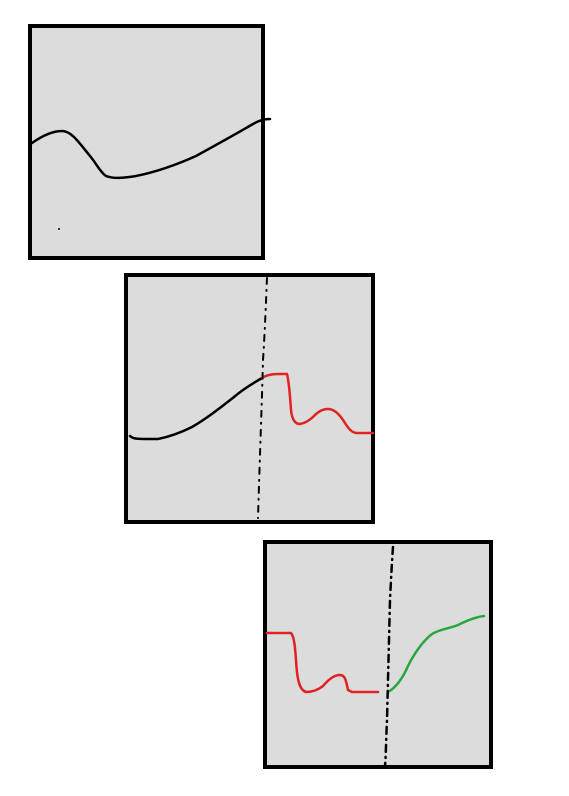 The width and height of the screenshot is (569, 796). I want to click on panel-3-green-curve, so click(436, 654).